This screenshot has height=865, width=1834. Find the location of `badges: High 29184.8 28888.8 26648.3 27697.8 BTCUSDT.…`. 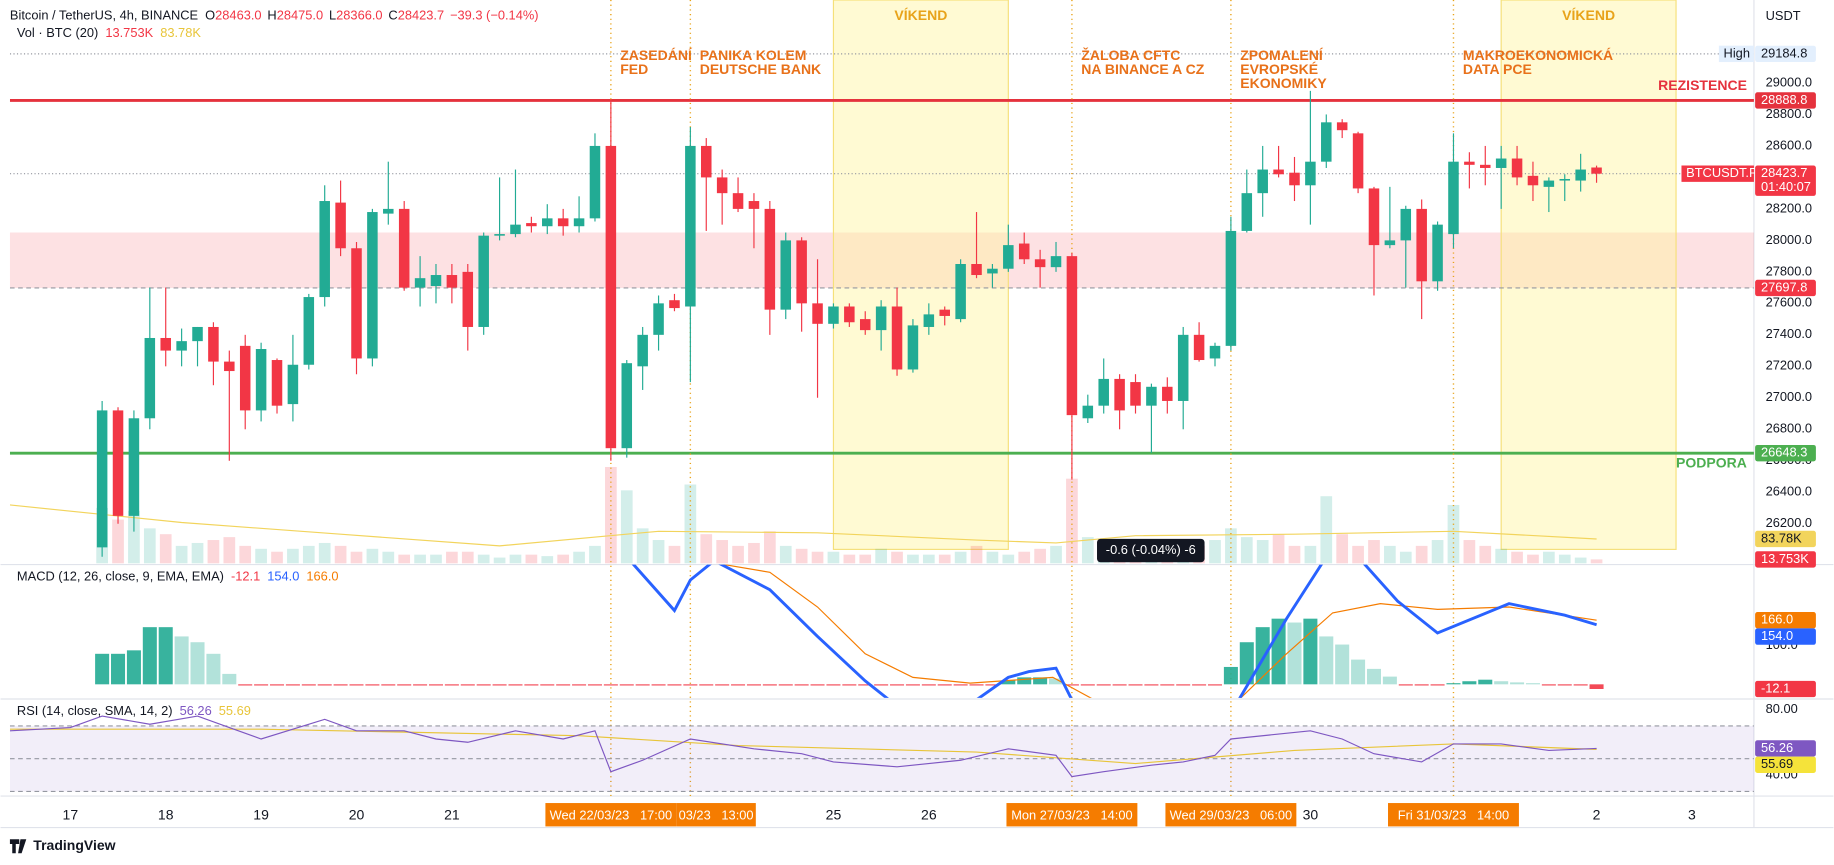

badges: High 29184.8 28888.8 26648.3 27697.8 BTCUSDT.… is located at coordinates (1748, 409).